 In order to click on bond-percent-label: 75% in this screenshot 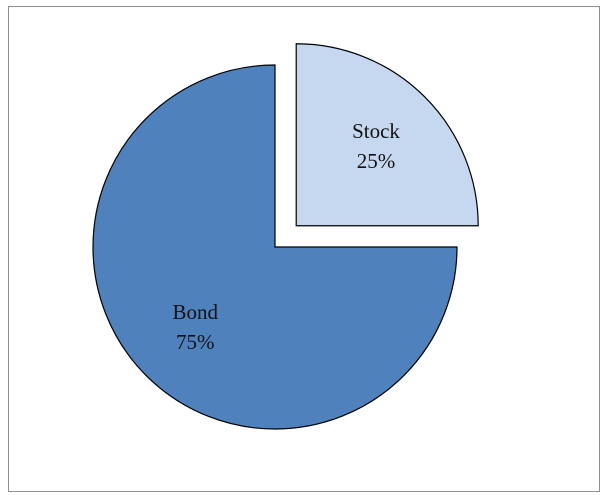, I will do `click(195, 342)`.